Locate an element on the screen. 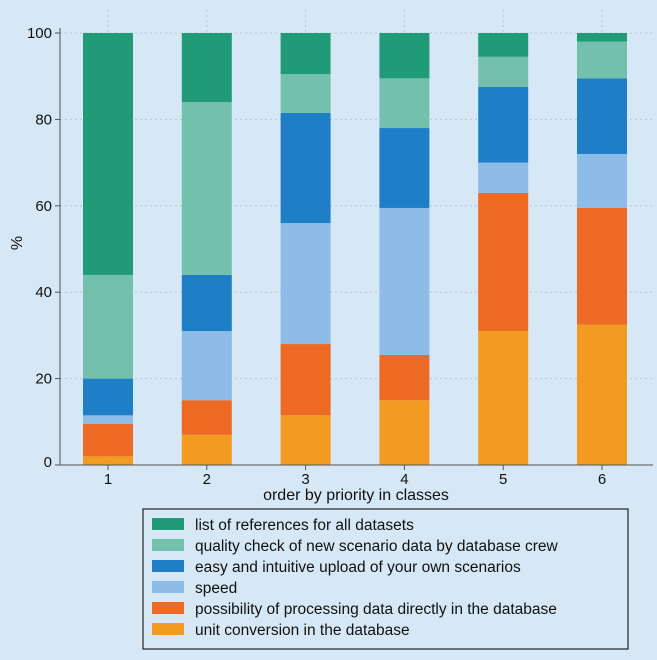 This screenshot has width=657, height=660. y-tick-label-100: 100 is located at coordinates (39, 33).